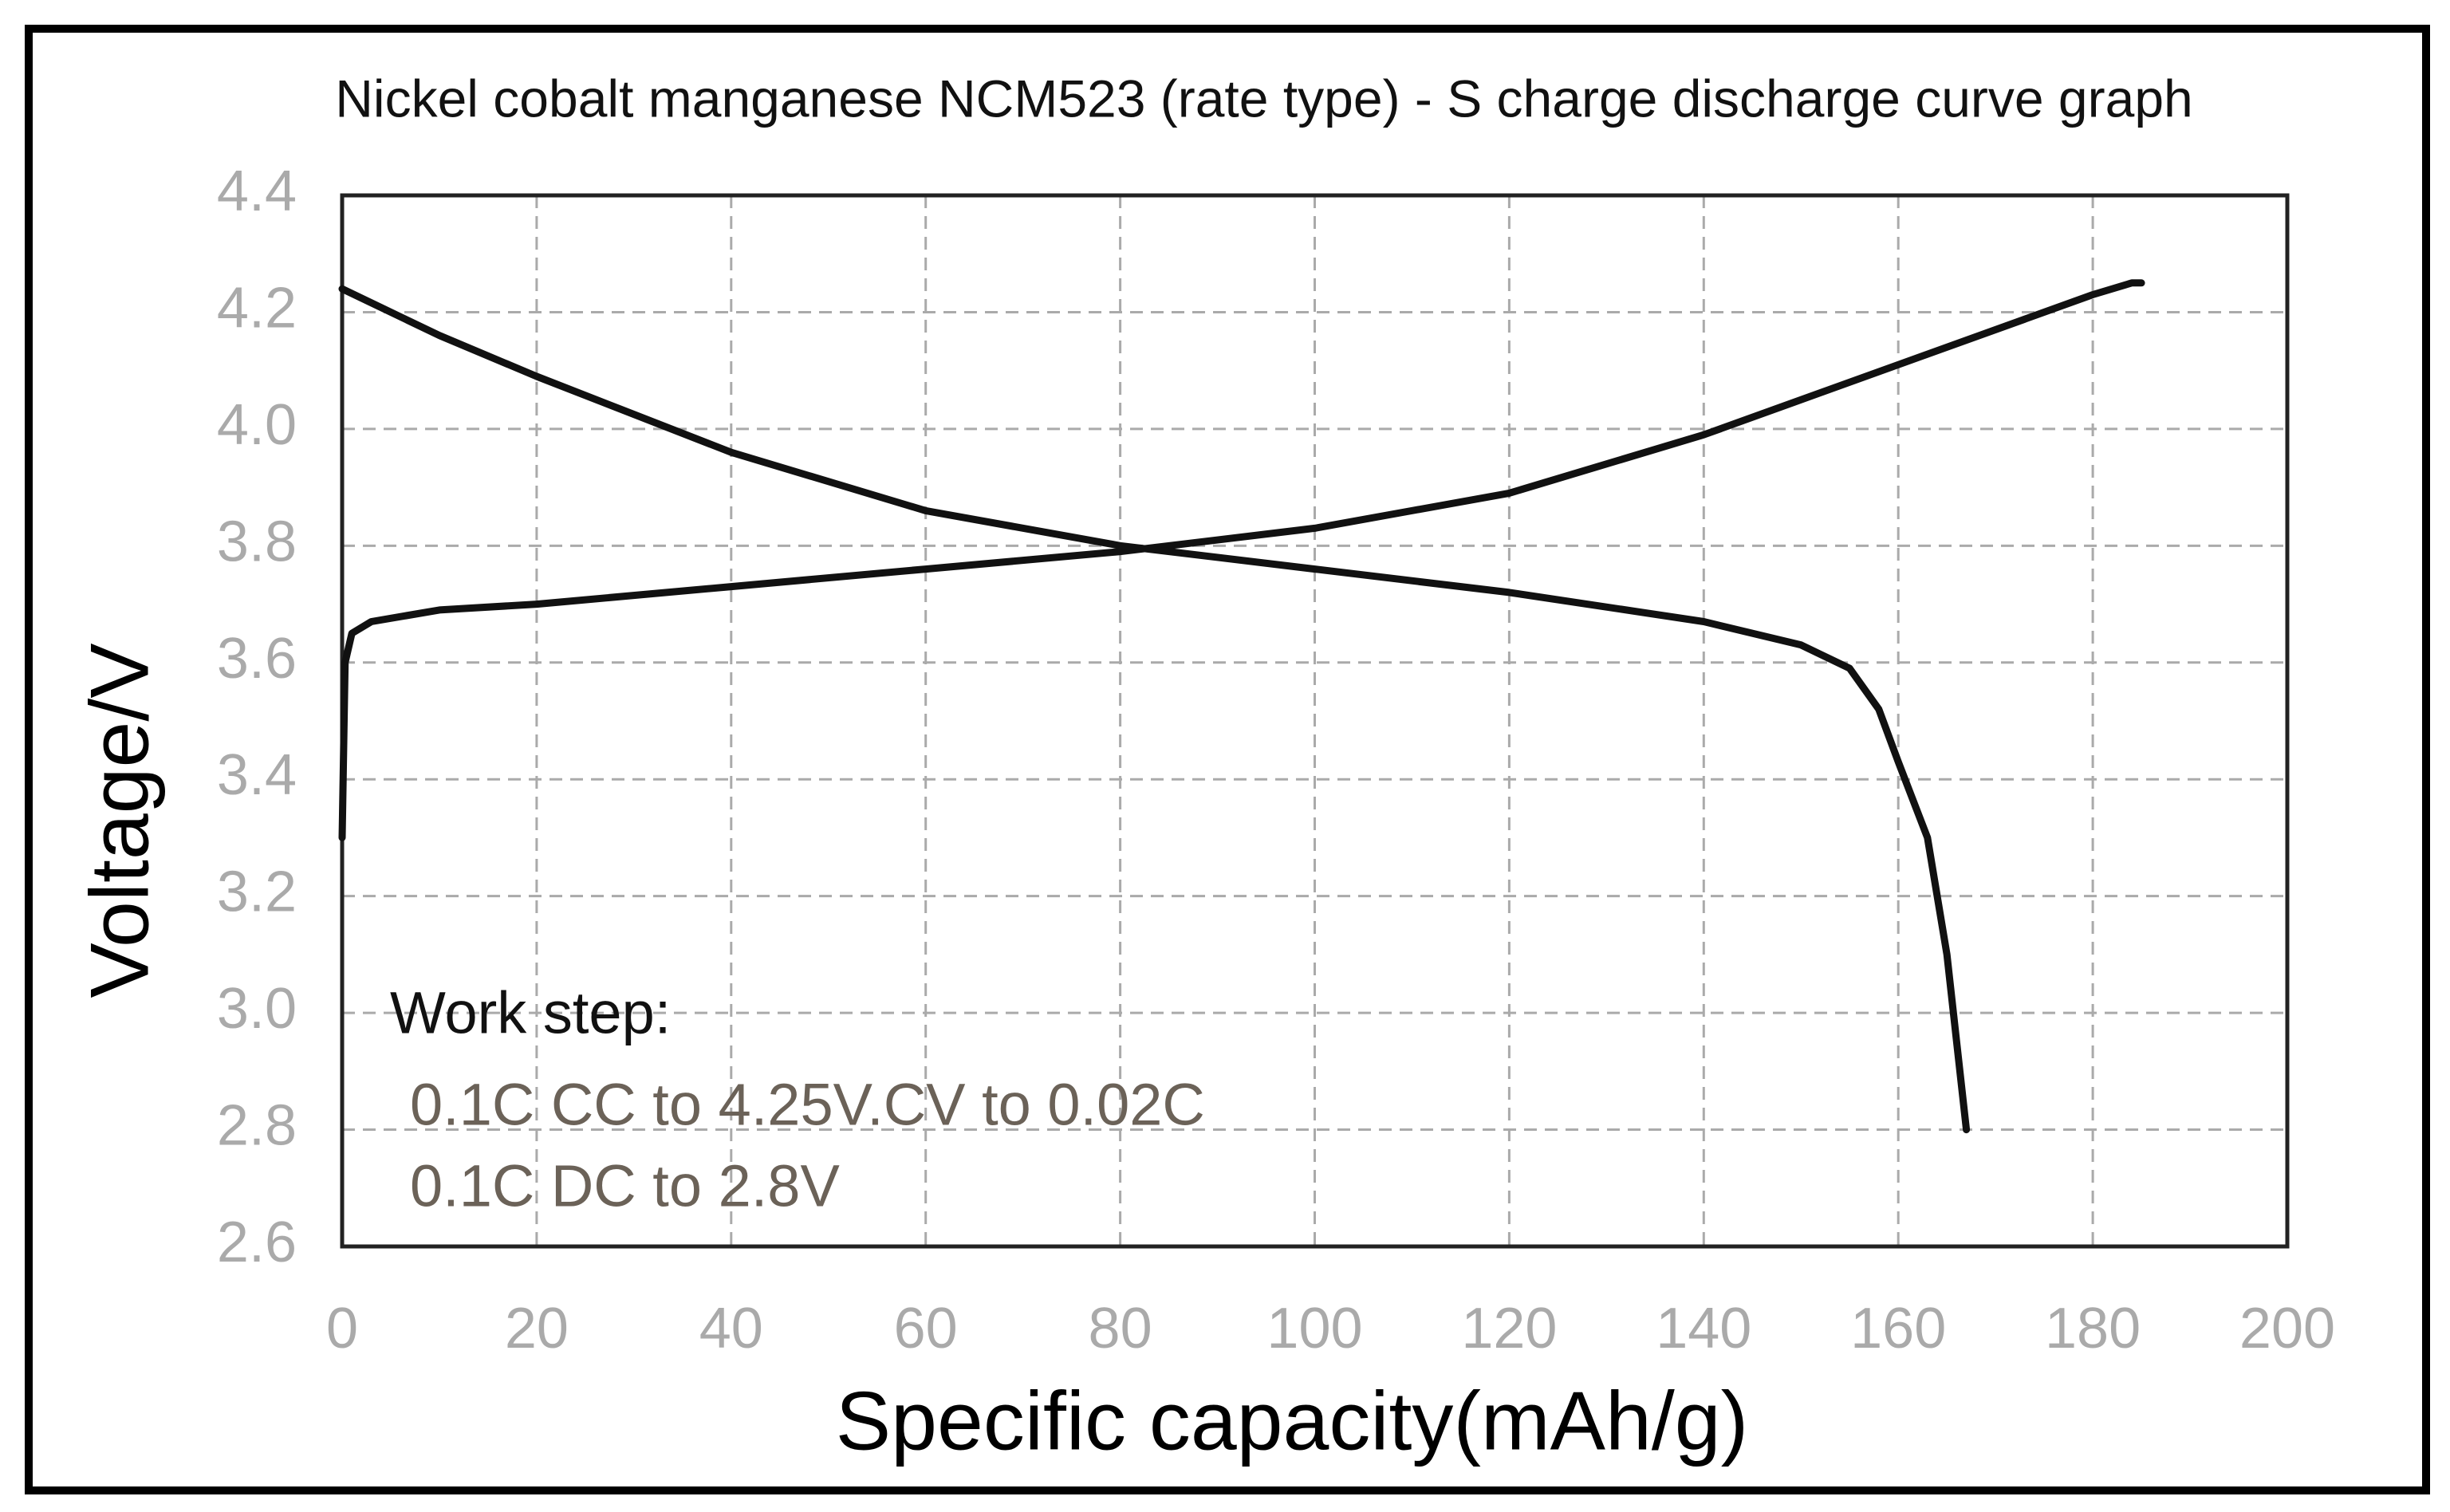  I want to click on x-axis-label: Specific capacity(mAh/g), so click(1292, 1421).